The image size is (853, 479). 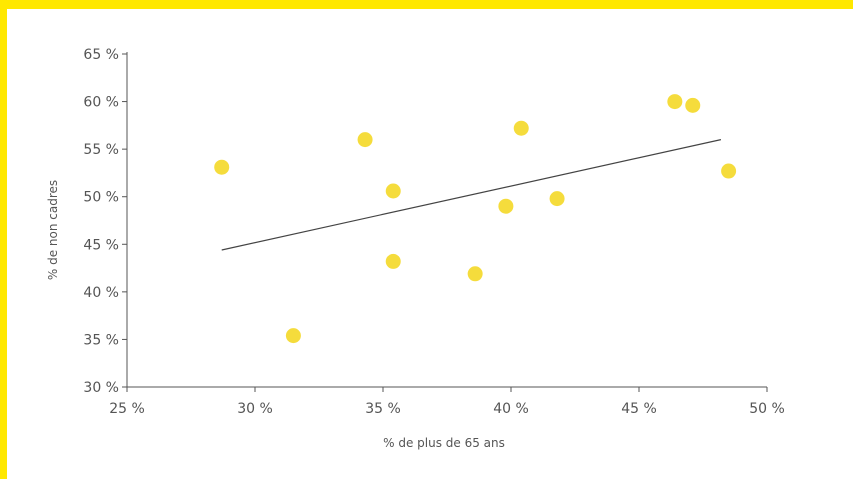 I want to click on x-tick-label: 25 %, so click(x=127, y=409).